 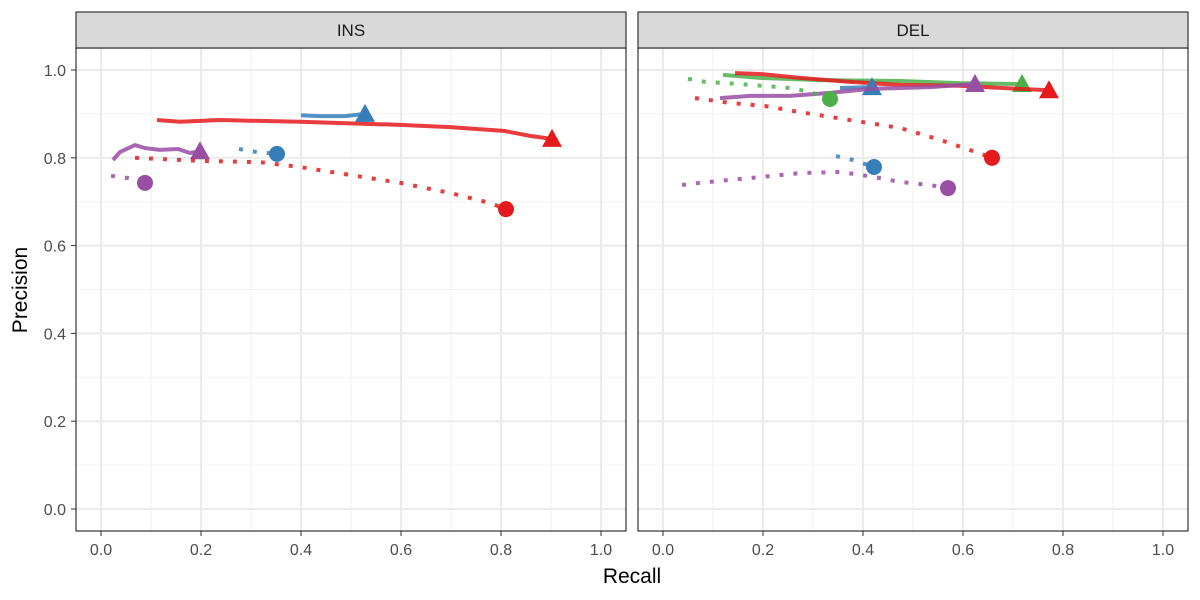 I want to click on panel-title: INS, so click(x=351, y=30).